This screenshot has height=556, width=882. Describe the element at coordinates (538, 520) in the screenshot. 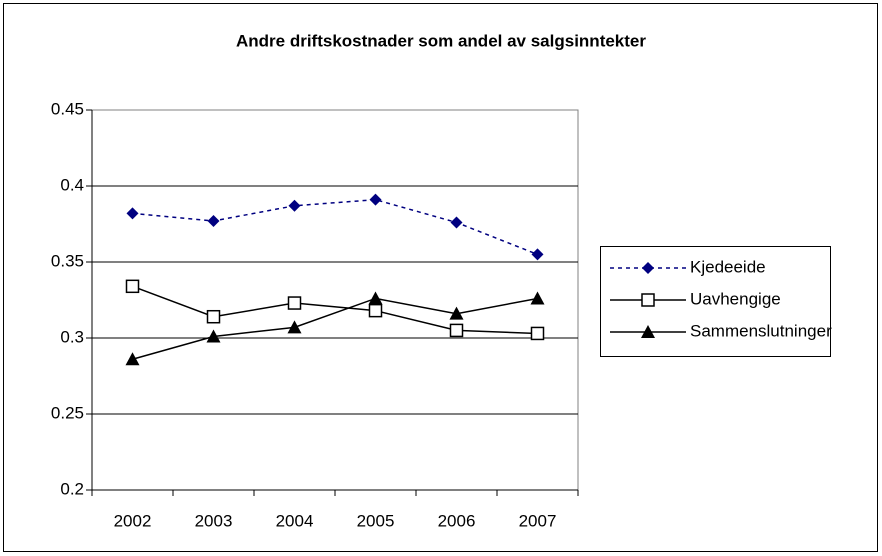

I see `x-tick-label: 2007` at that location.